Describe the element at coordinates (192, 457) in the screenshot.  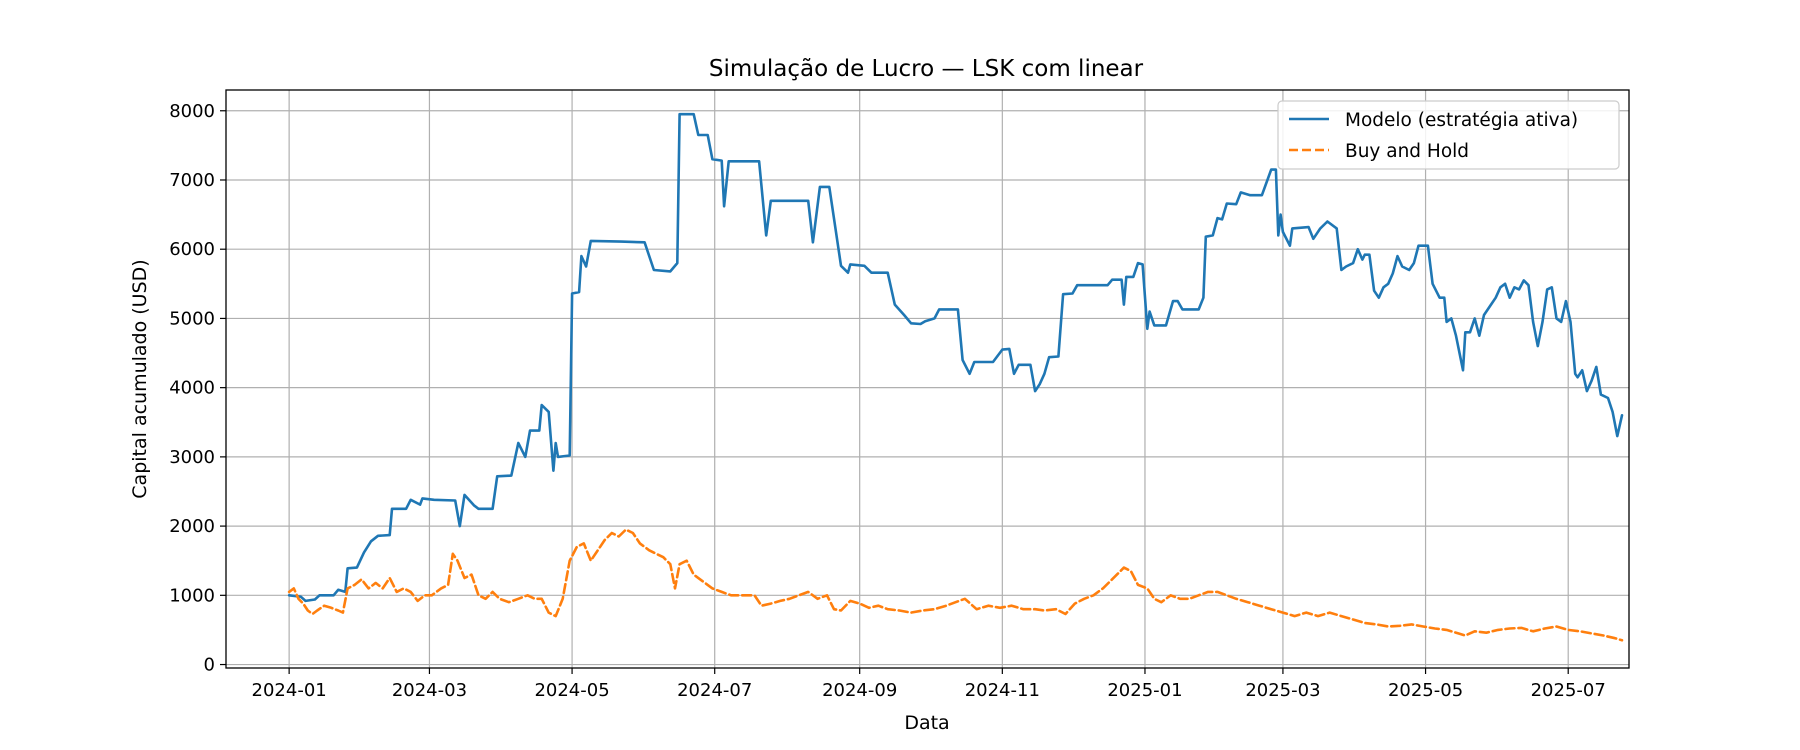
I see `y-tick-label-3: 3000` at that location.